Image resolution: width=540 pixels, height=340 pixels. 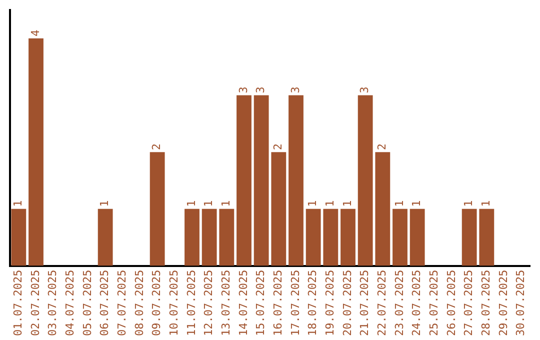 I want to click on x-tick-label: 12.07.2025, so click(x=209, y=303).